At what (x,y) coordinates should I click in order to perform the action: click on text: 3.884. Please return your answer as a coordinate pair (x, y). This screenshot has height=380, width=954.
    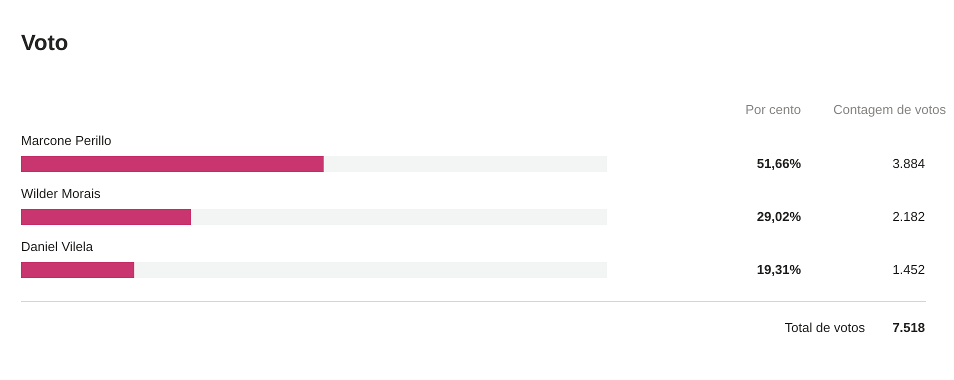
    Looking at the image, I should click on (908, 163).